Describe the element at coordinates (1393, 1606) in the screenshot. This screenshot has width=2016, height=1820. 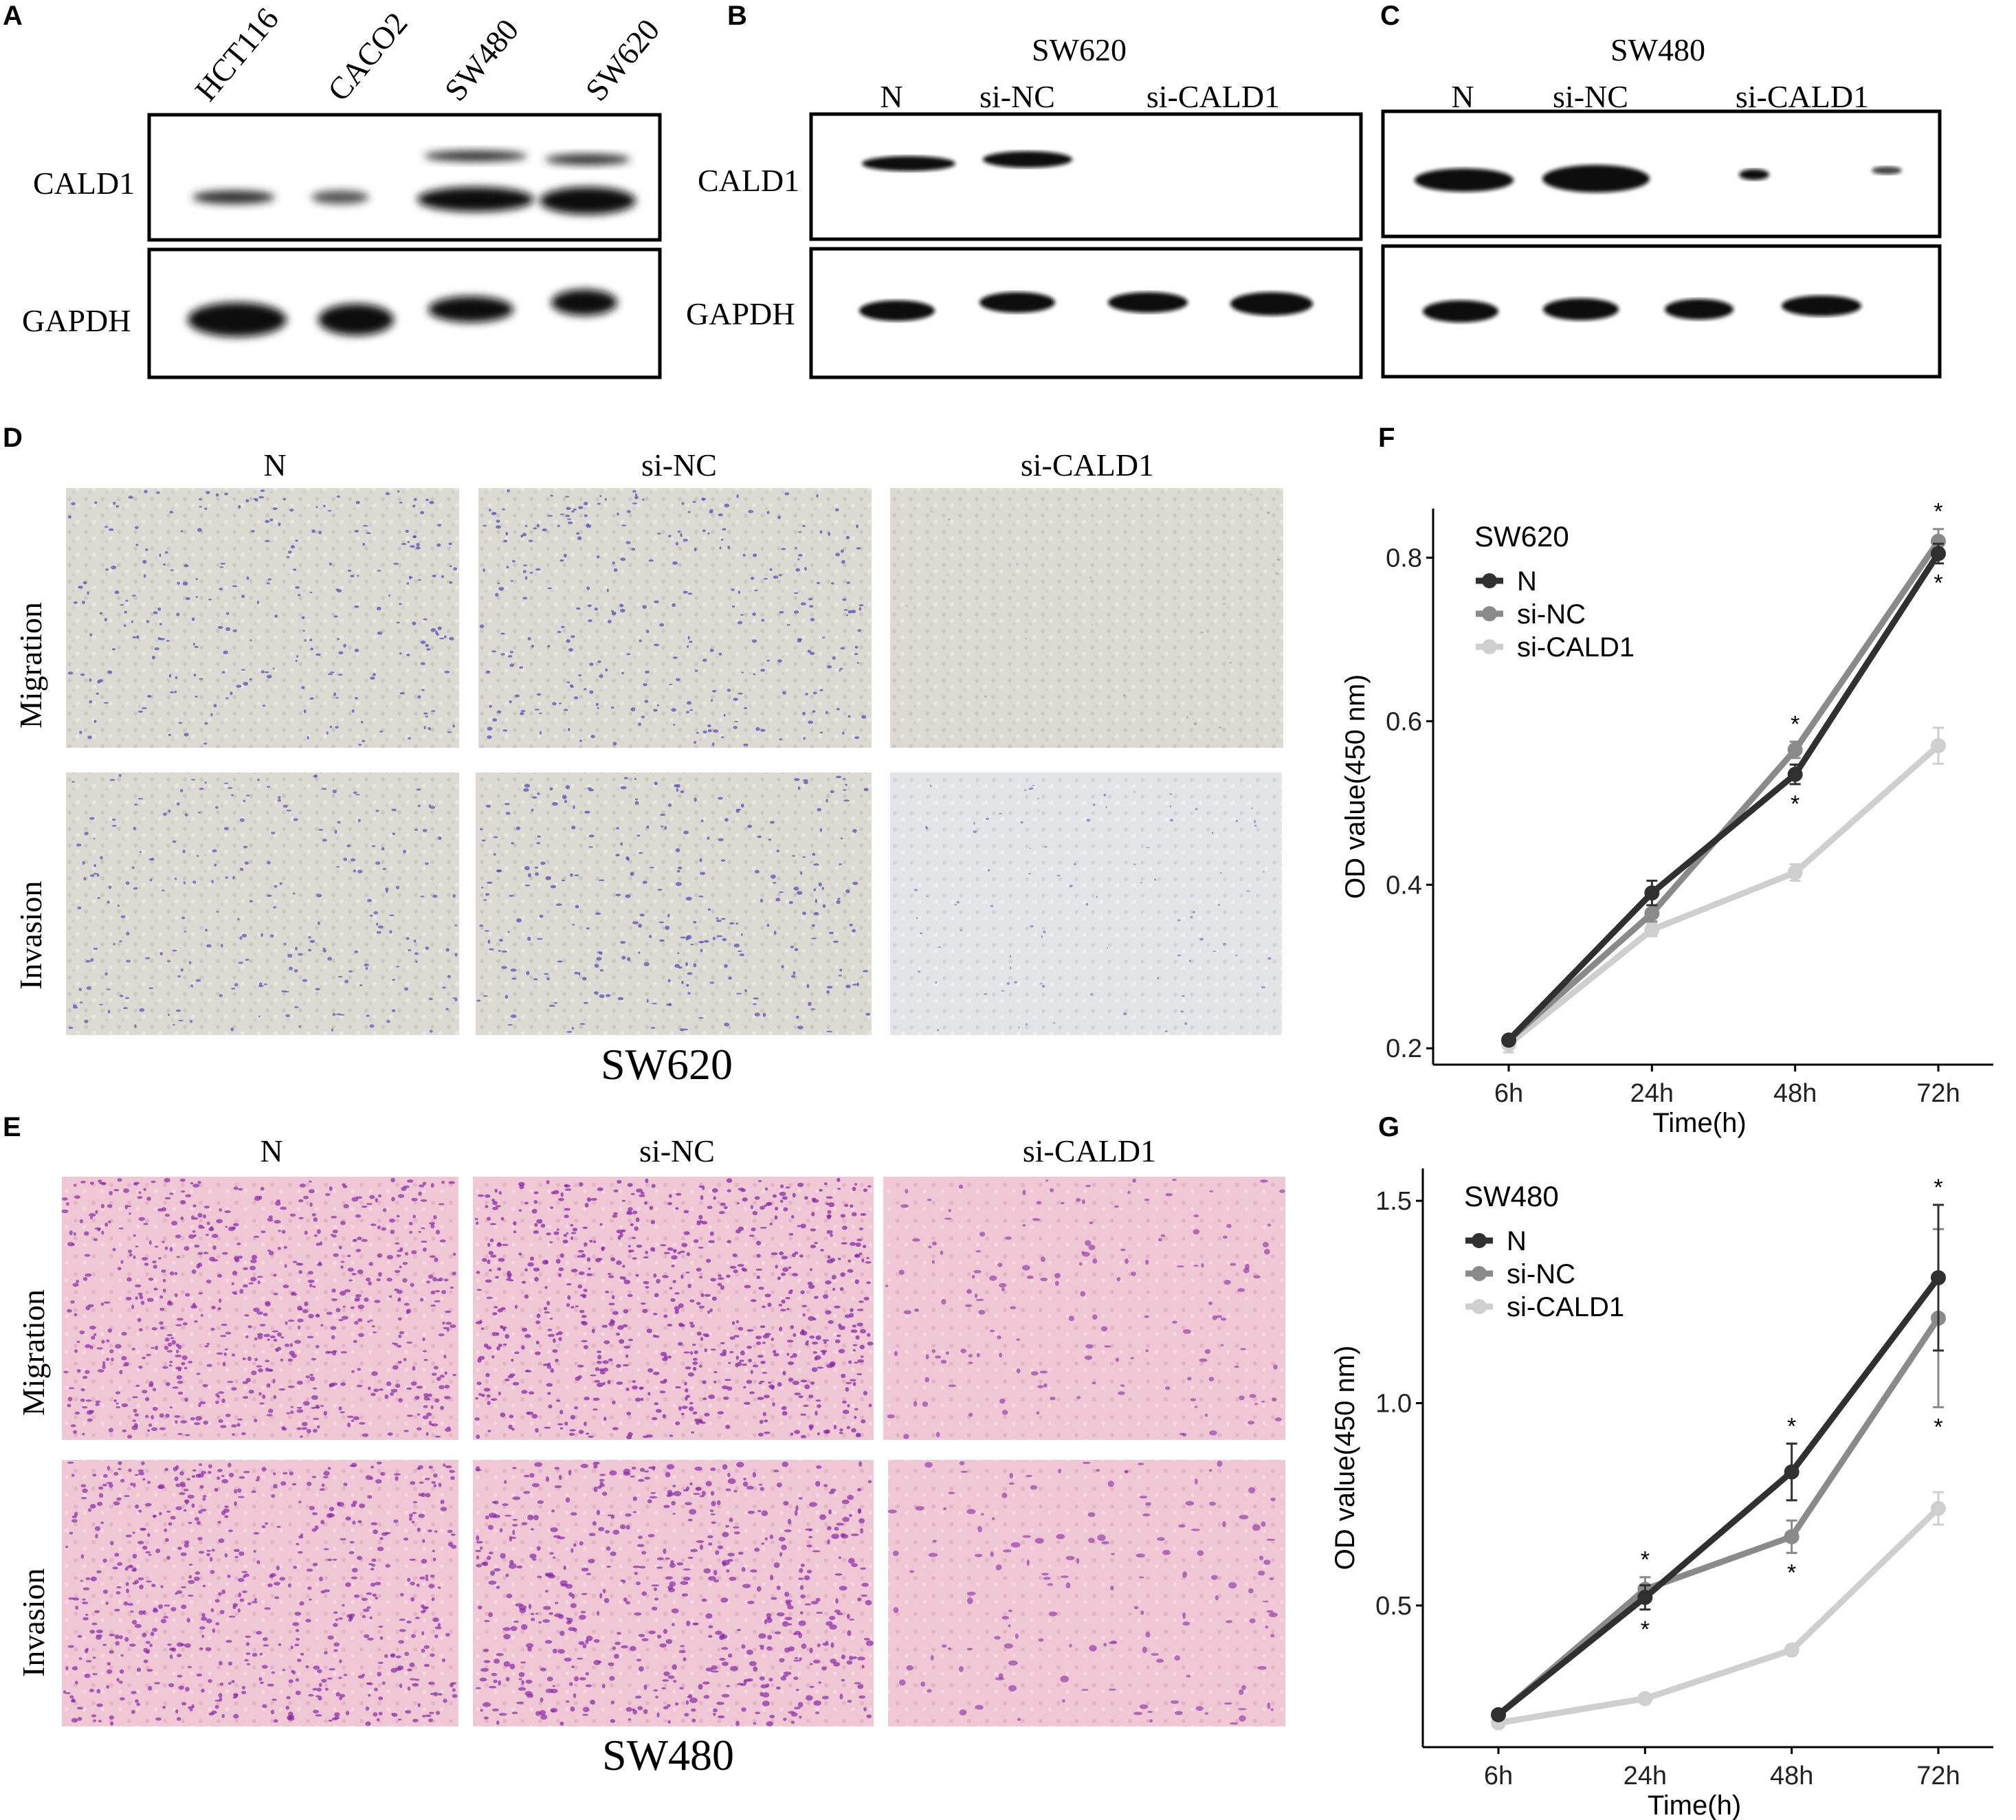
I see `y-tick-label: 0.5` at that location.